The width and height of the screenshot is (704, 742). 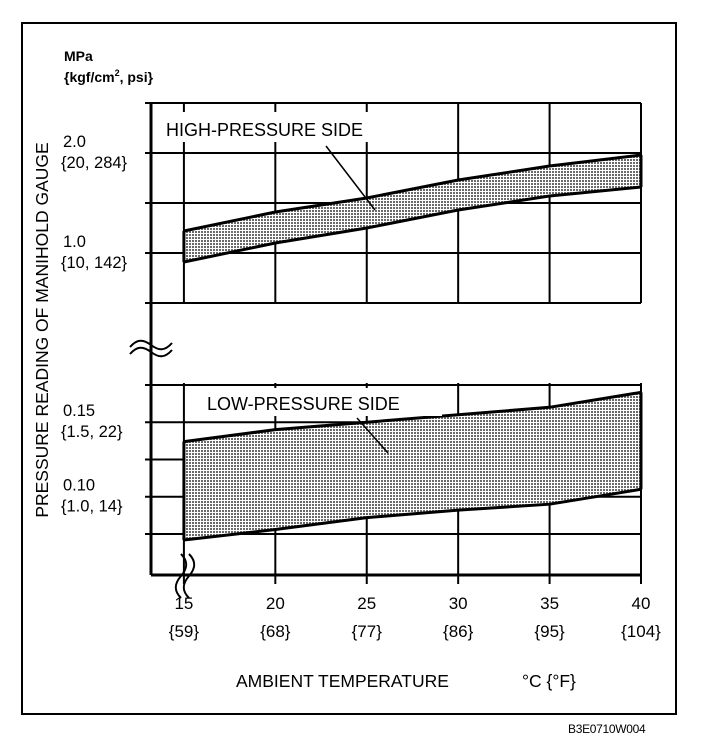 What do you see at coordinates (549, 603) in the screenshot?
I see `x-tick-label: 35` at bounding box center [549, 603].